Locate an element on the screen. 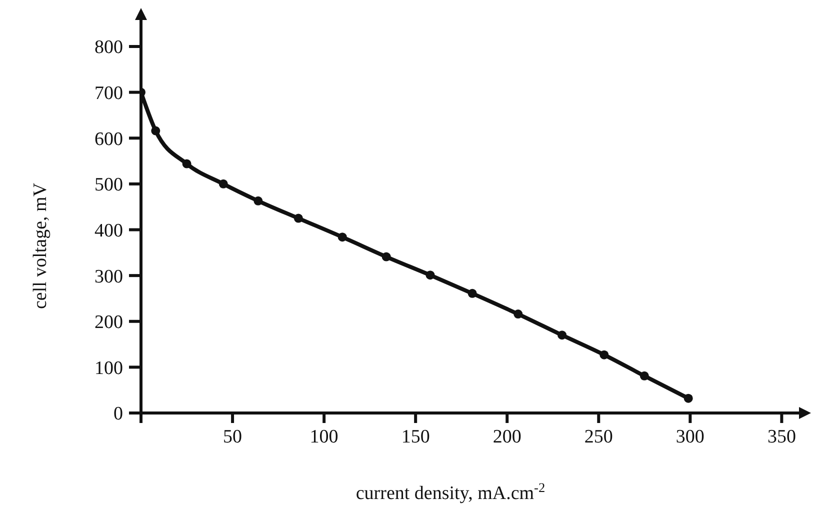  y-tick-label: 100 is located at coordinates (108, 368).